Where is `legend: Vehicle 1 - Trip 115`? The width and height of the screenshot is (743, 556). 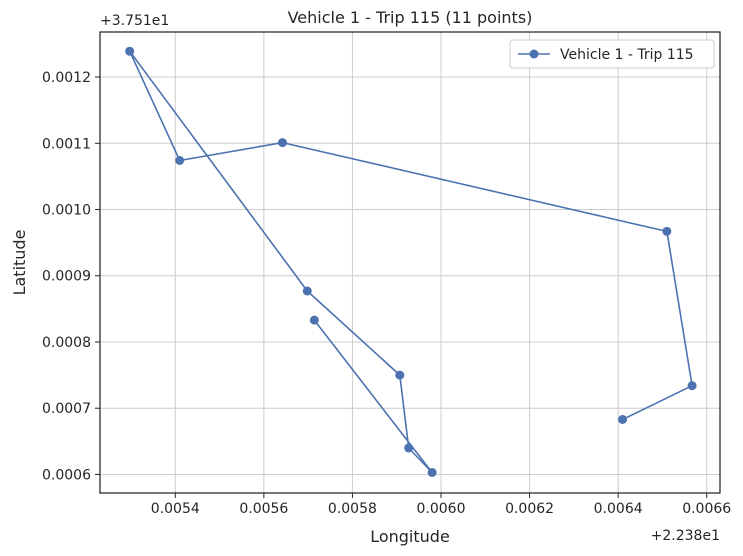
legend: Vehicle 1 - Trip 115 is located at coordinates (612, 54).